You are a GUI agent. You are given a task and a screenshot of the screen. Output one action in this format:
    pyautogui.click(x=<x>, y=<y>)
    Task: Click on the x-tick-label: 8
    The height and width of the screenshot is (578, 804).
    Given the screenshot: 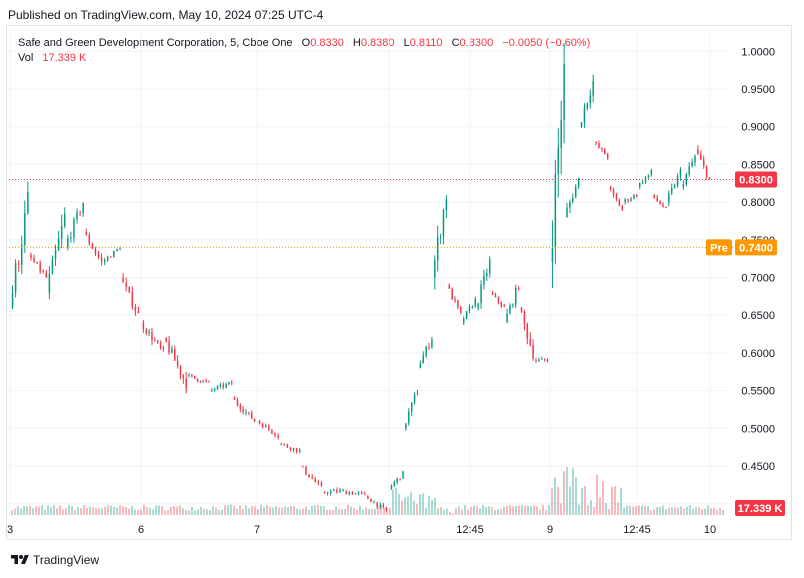 What is the action you would take?
    pyautogui.click(x=389, y=530)
    